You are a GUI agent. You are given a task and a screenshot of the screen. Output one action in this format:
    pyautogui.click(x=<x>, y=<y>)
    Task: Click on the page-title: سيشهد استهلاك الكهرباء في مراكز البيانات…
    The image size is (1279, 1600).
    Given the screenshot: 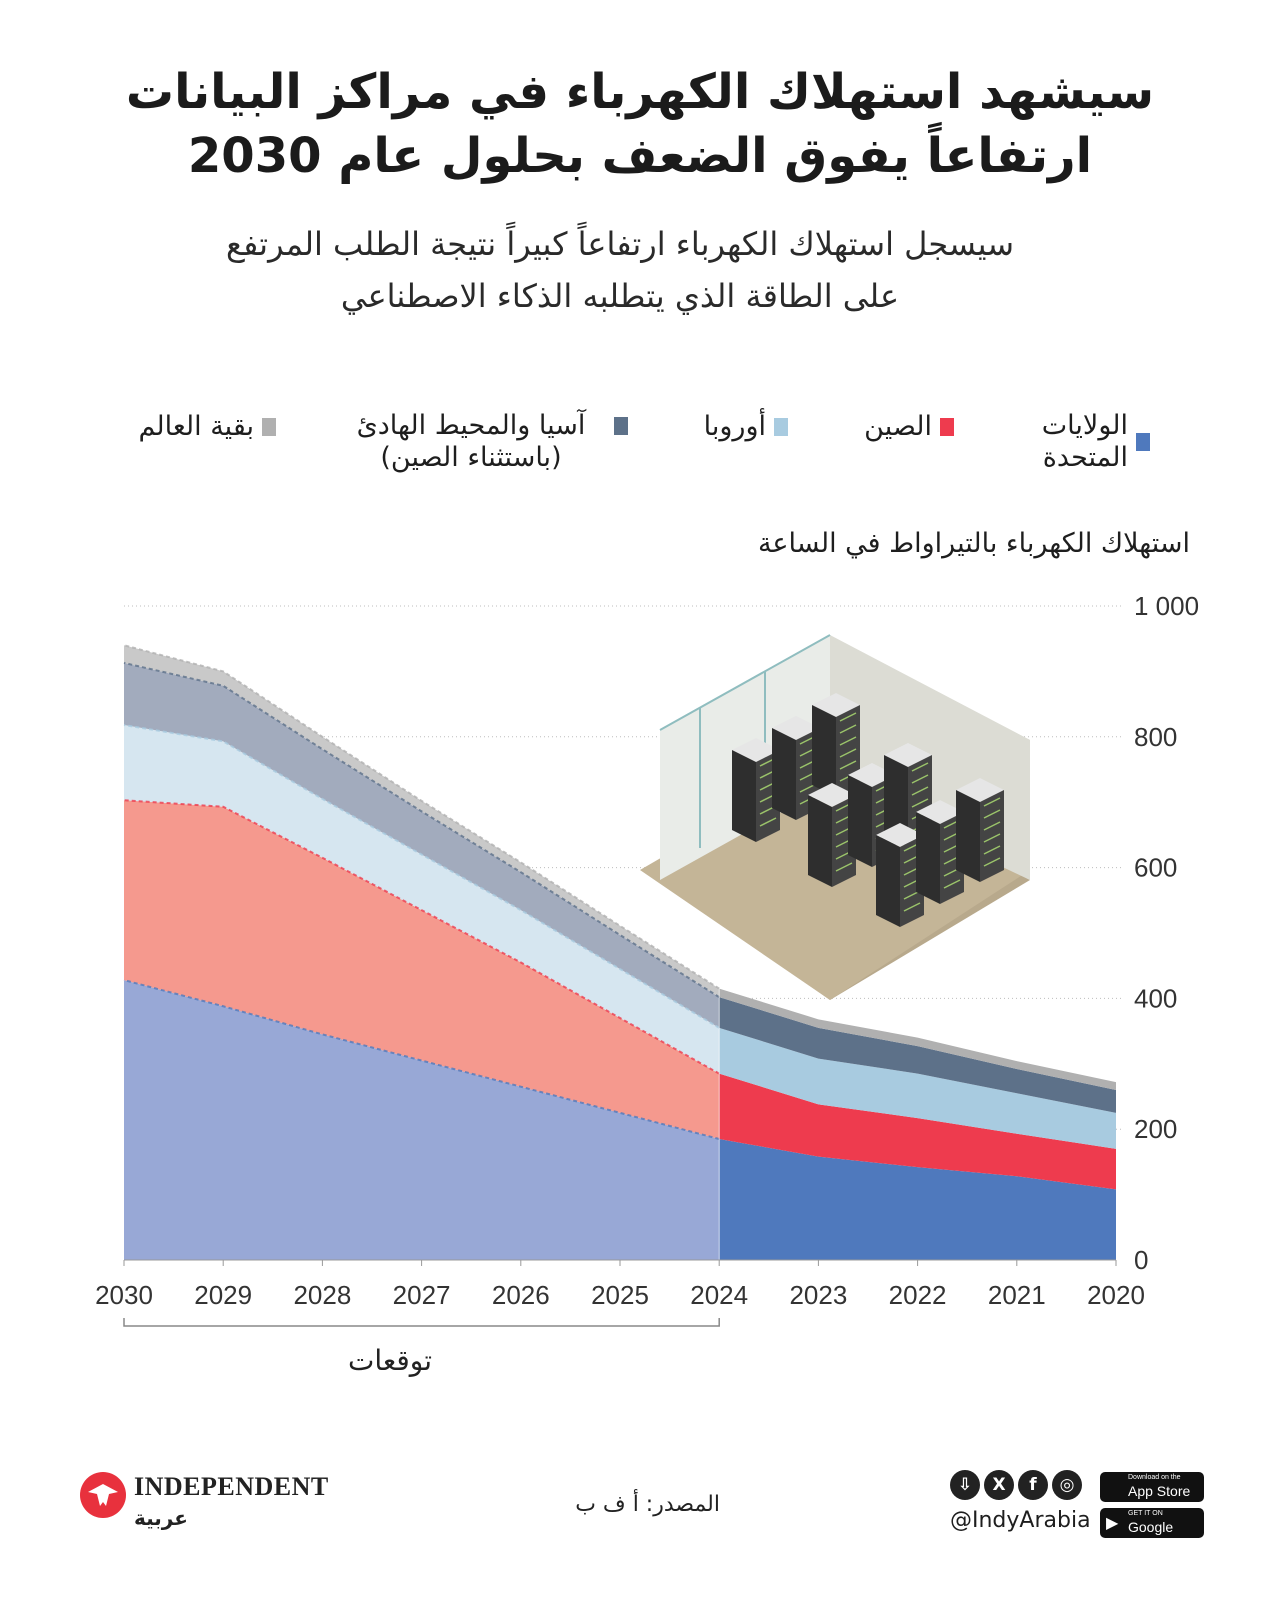 What is the action you would take?
    pyautogui.click(x=640, y=124)
    